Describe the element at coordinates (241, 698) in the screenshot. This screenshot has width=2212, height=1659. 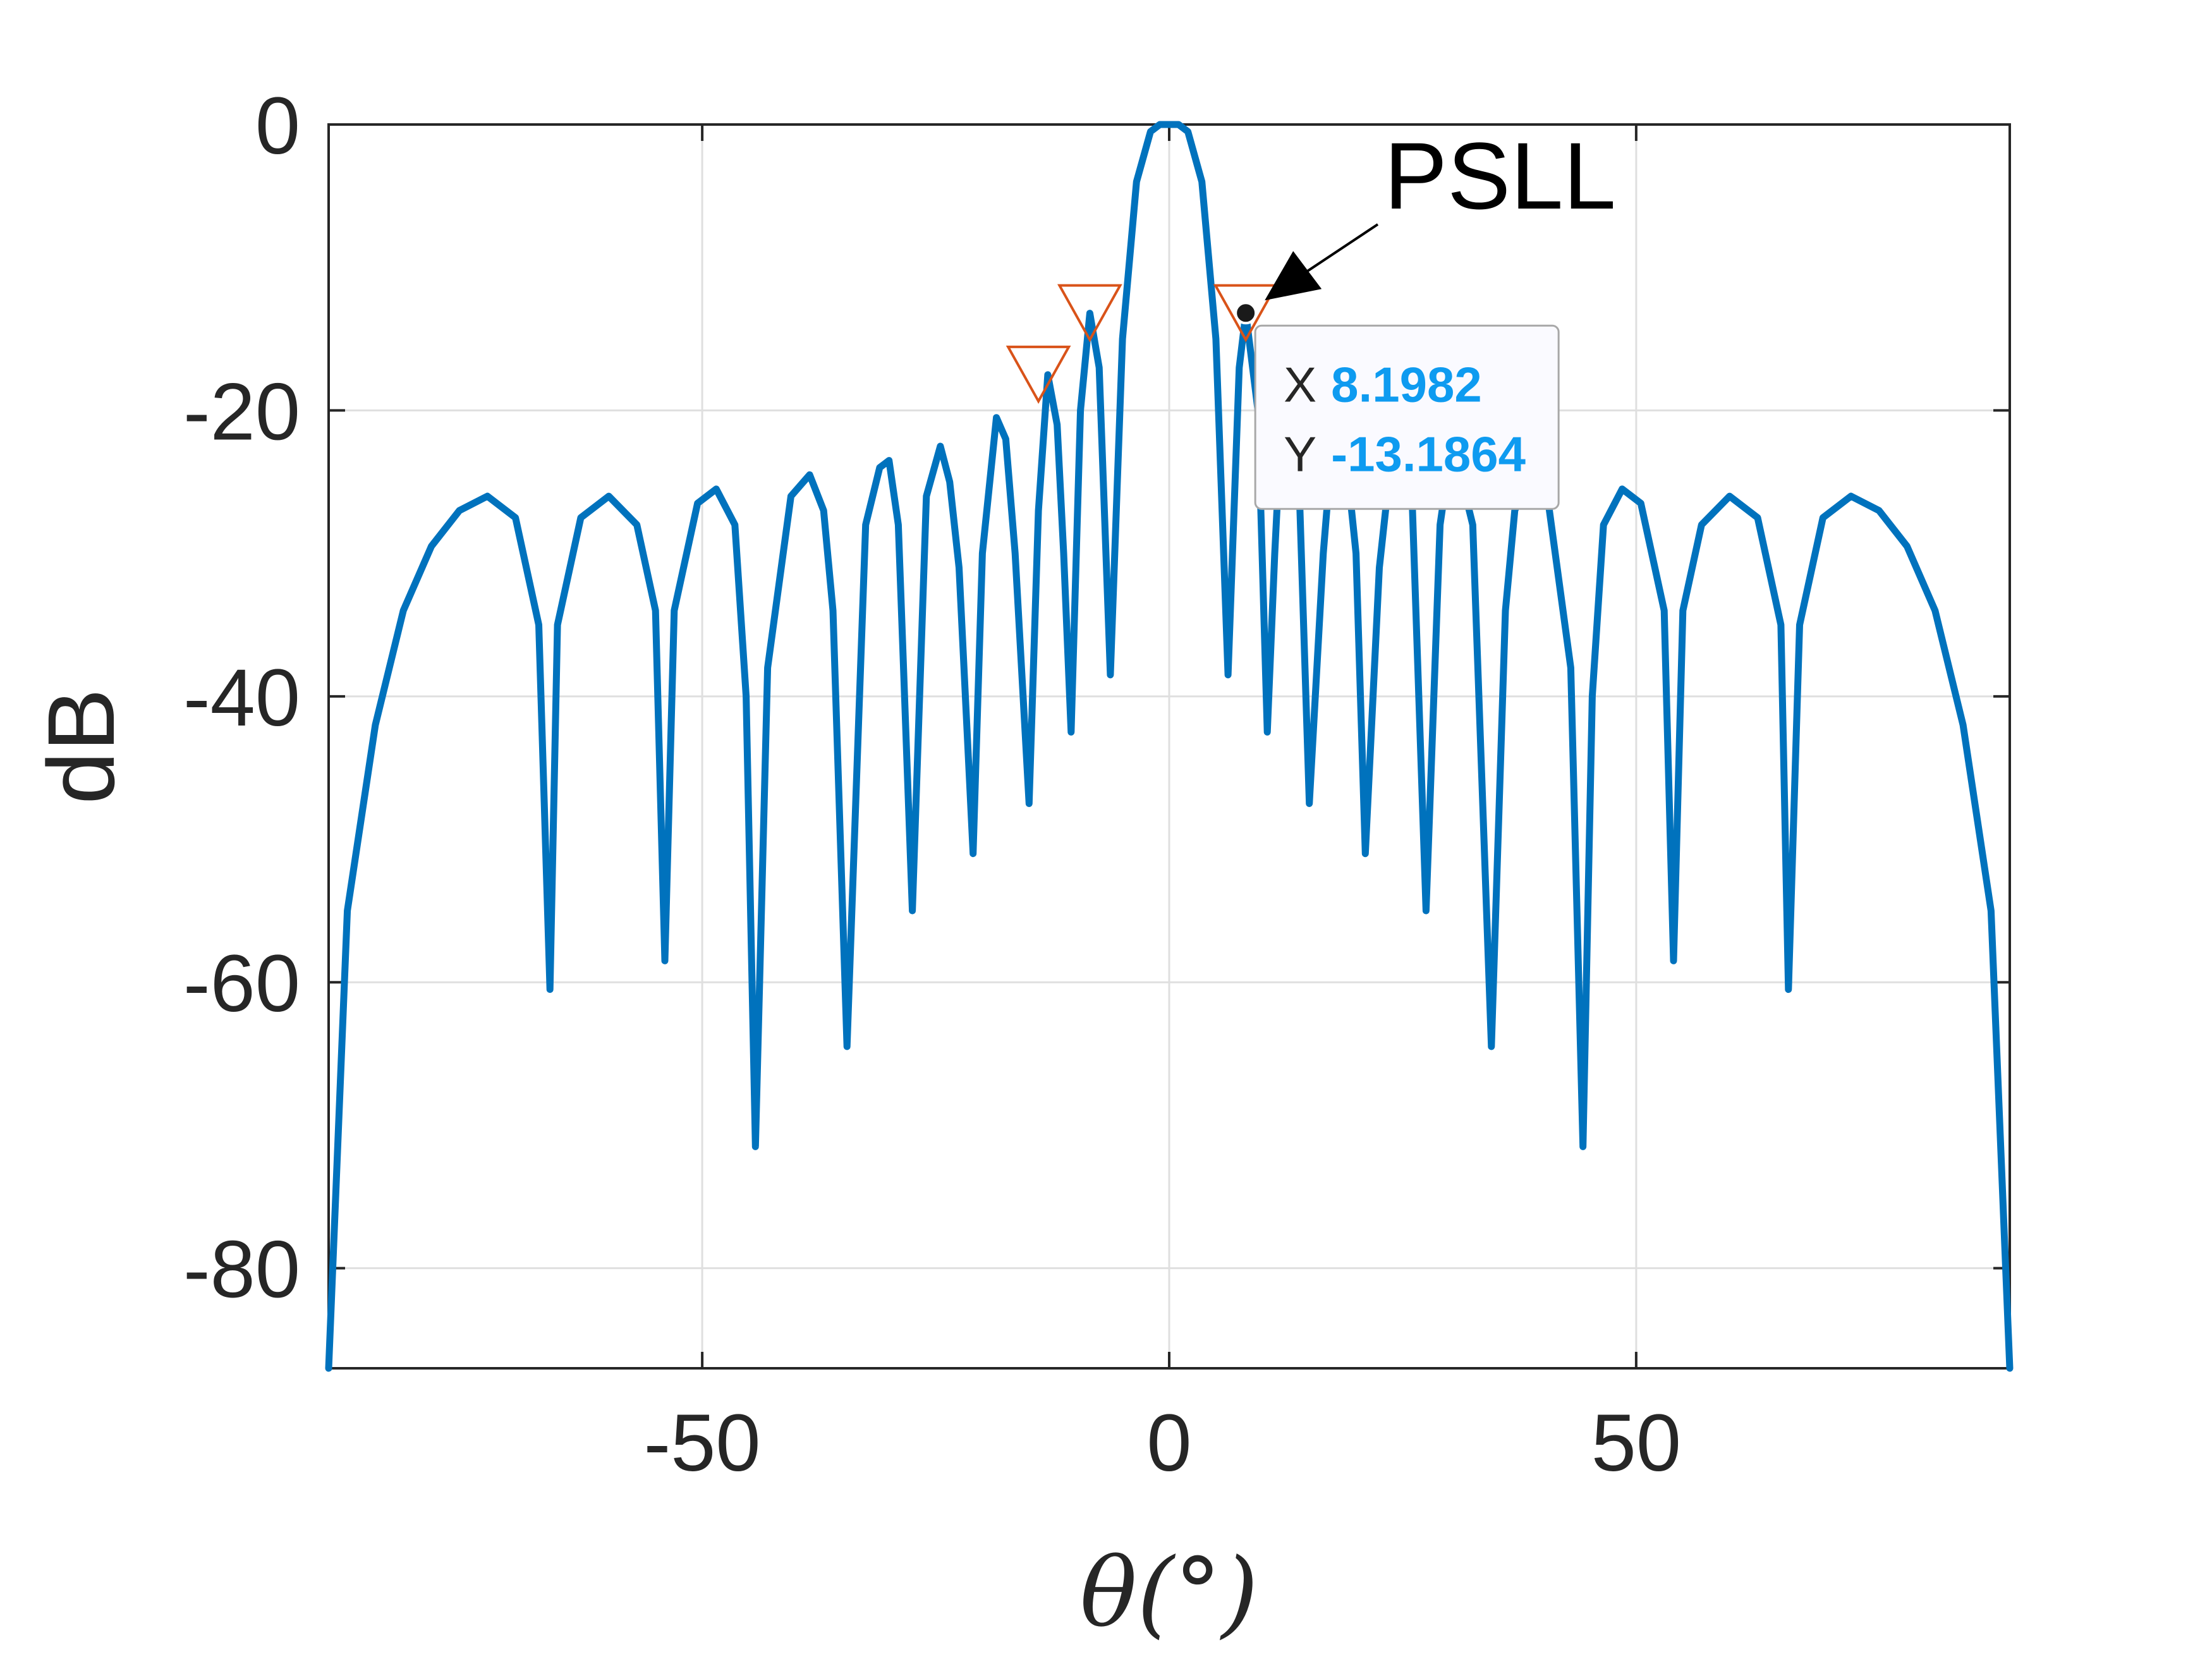
I see `y-tick-label: -40` at that location.